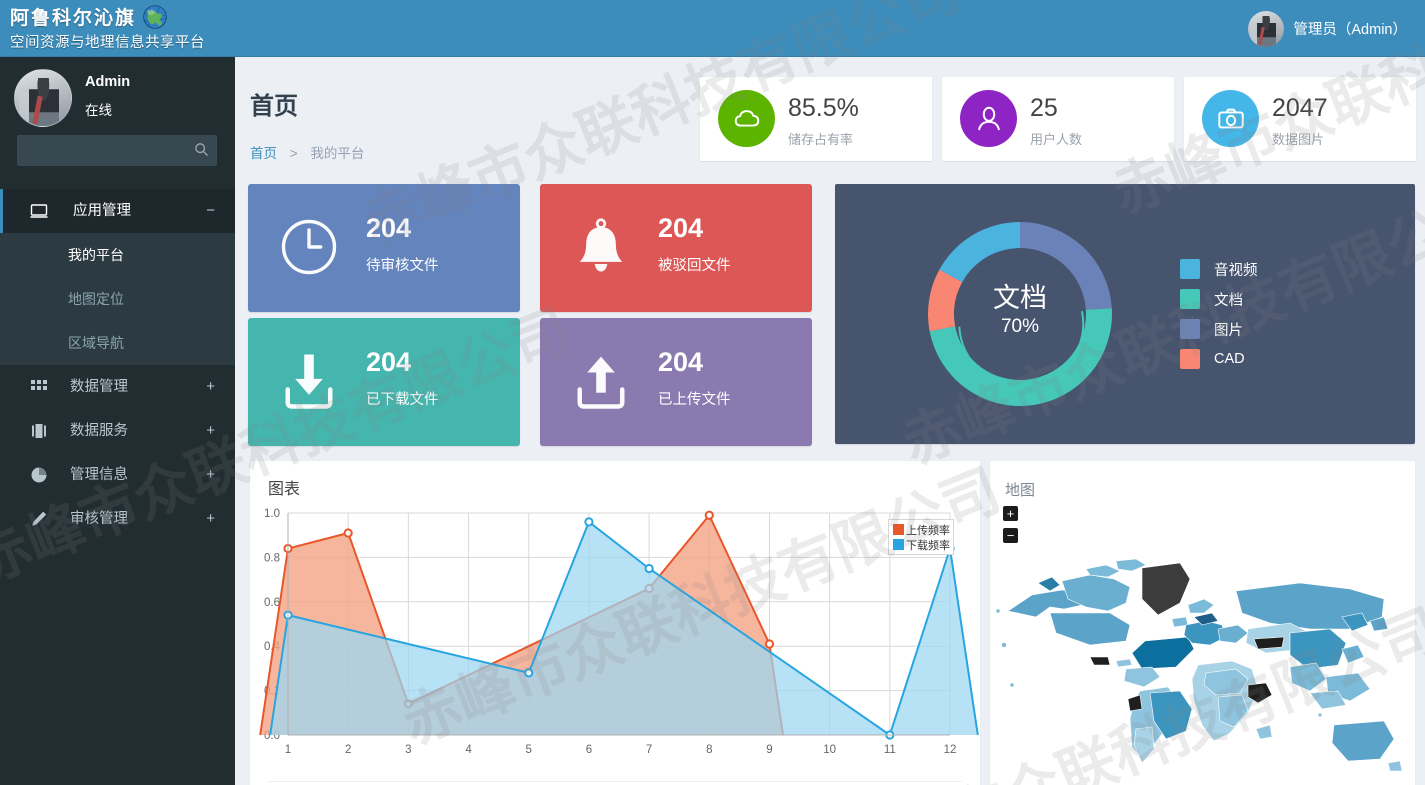  I want to click on screen-icon, so click(39, 211).